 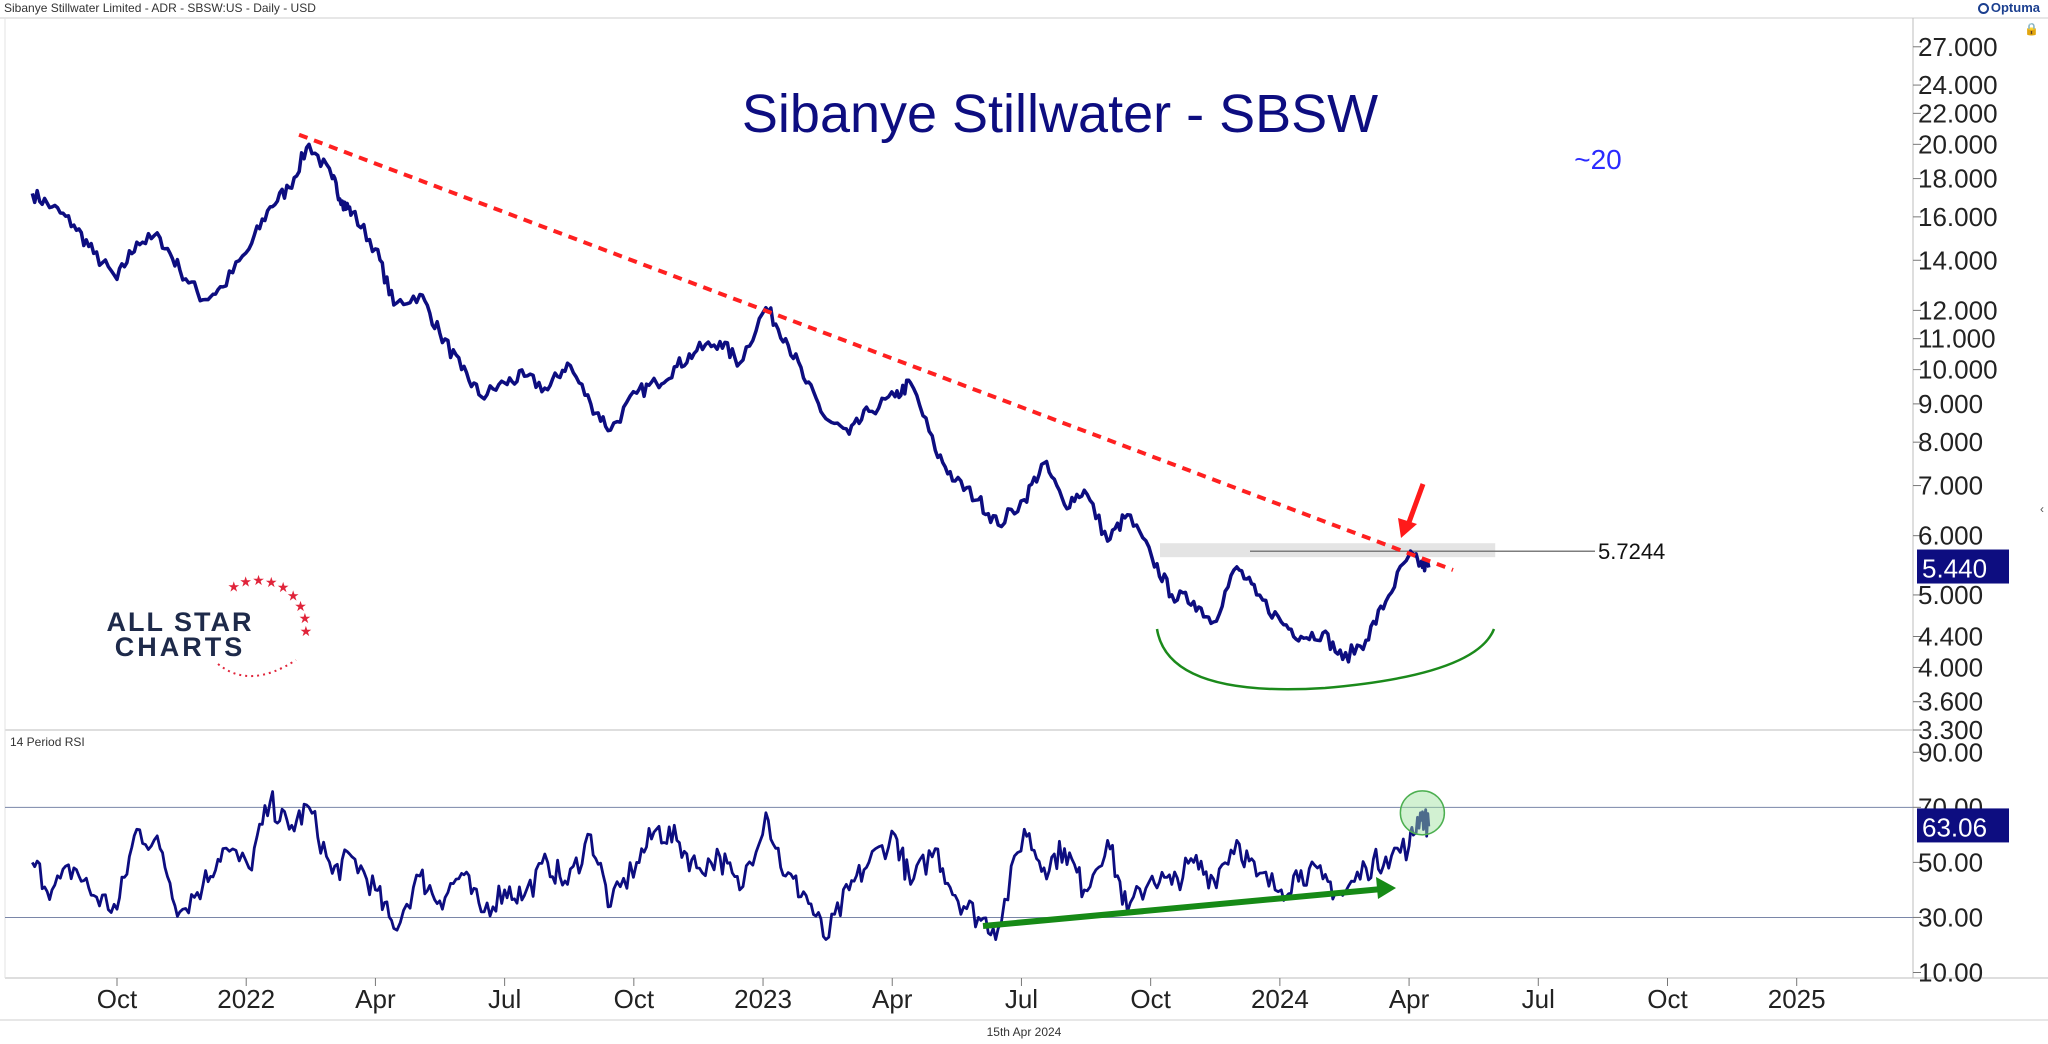 What do you see at coordinates (1958, 217) in the screenshot?
I see `price-axis-label: 16.000` at bounding box center [1958, 217].